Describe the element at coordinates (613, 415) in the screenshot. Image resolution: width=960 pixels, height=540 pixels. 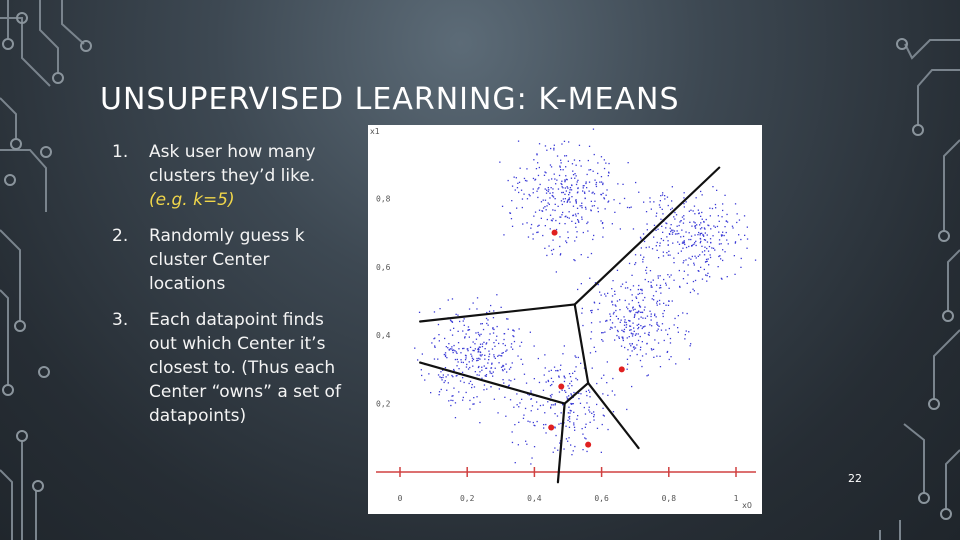
I see `voronoi-boundary` at that location.